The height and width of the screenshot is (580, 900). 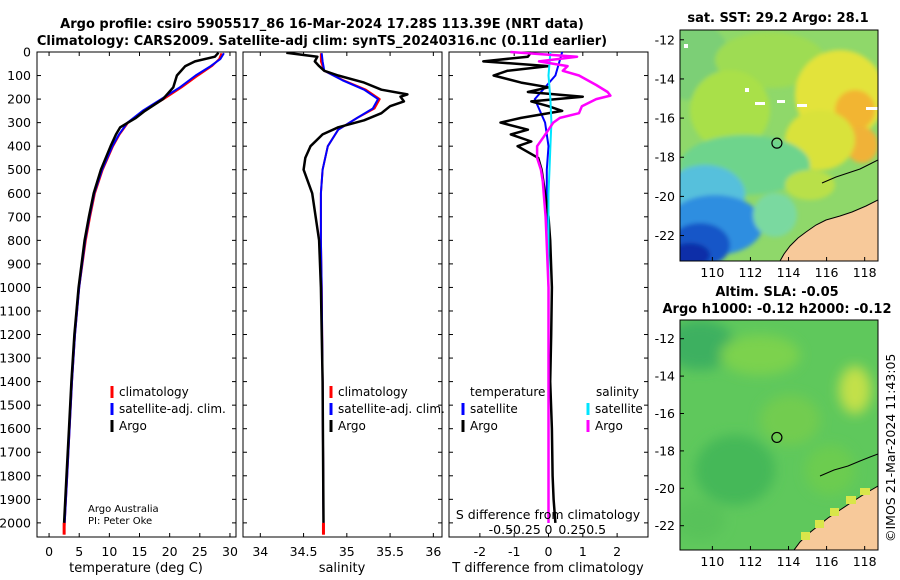 What do you see at coordinates (494, 409) in the screenshot?
I see `legend-label-t-satellite: satellite` at bounding box center [494, 409].